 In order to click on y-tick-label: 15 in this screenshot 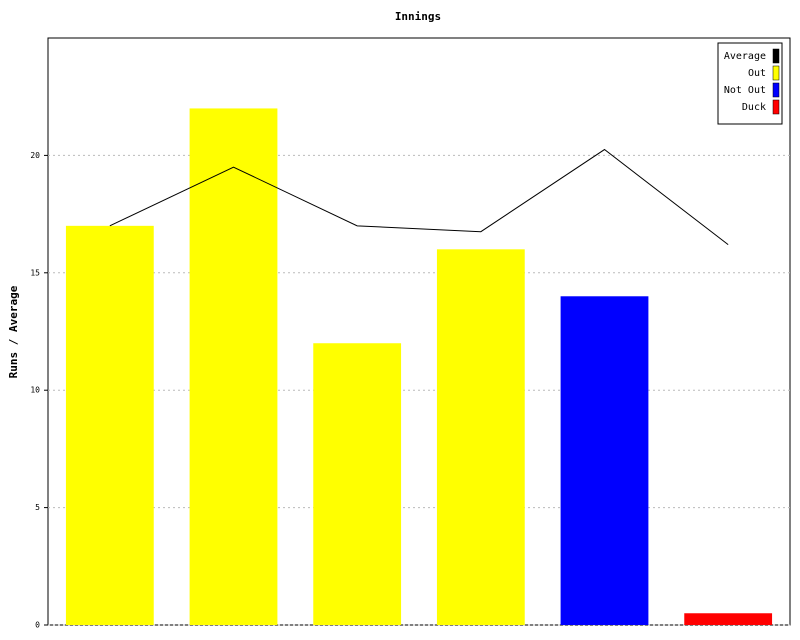, I will do `click(35, 272)`.